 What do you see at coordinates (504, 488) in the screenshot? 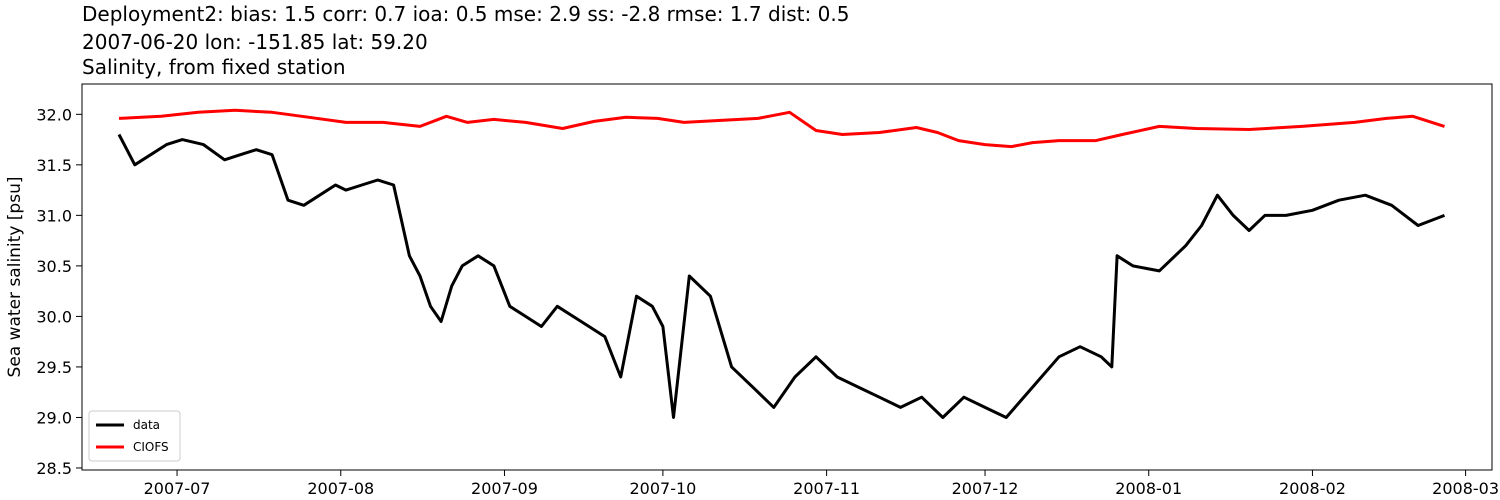
I see `x-tick-label: 2007-09` at bounding box center [504, 488].